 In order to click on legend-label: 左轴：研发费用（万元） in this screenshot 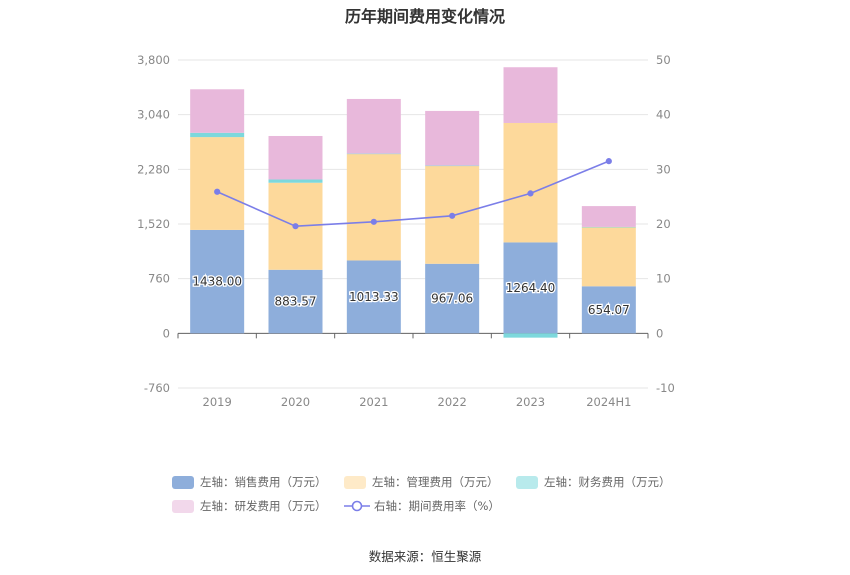, I will do `click(263, 506)`.